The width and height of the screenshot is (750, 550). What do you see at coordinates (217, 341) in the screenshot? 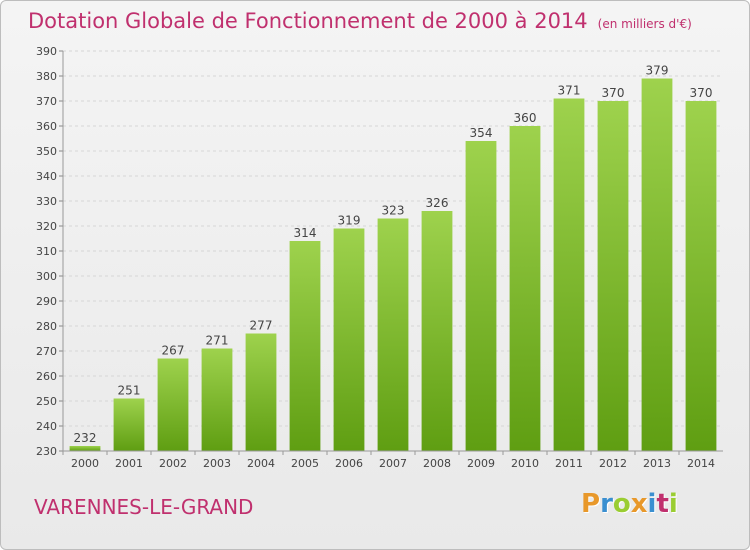
I see `data-label: 271` at bounding box center [217, 341].